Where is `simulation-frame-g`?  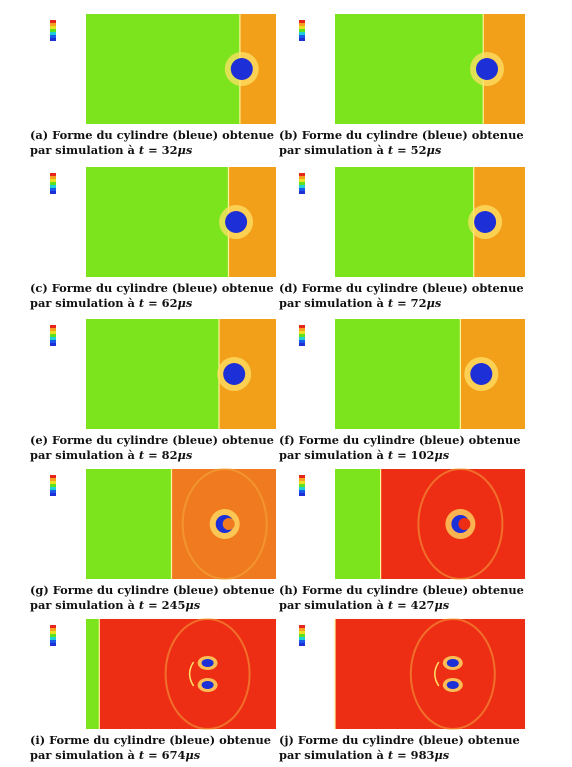 simulation-frame-g is located at coordinates (158, 530).